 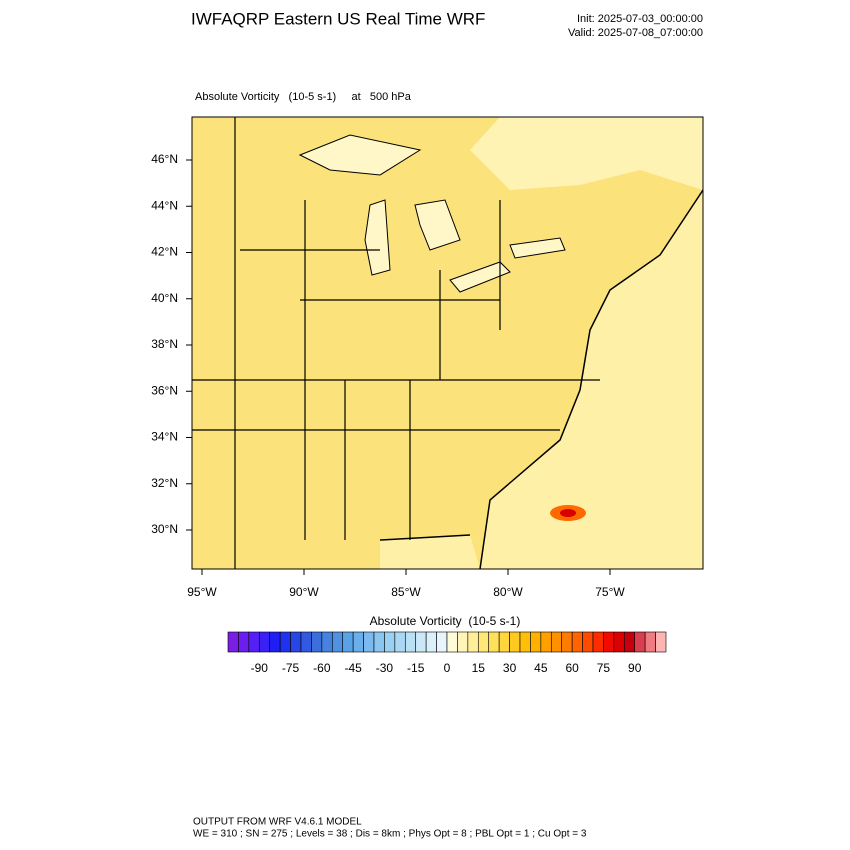 I want to click on lat-label: 40°N, so click(x=164, y=298).